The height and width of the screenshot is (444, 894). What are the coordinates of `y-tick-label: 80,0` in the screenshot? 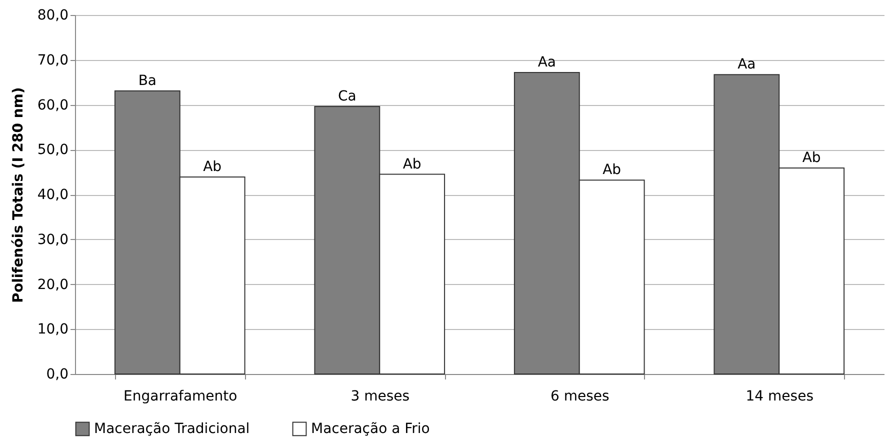 It's located at (52, 16).